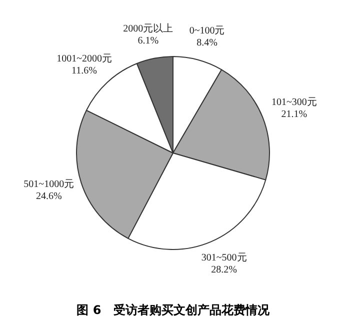 Image resolution: width=346 pixels, height=332 pixels. What do you see at coordinates (173, 310) in the screenshot?
I see `text: 图 6 受访者购买文创产品花费情况` at bounding box center [173, 310].